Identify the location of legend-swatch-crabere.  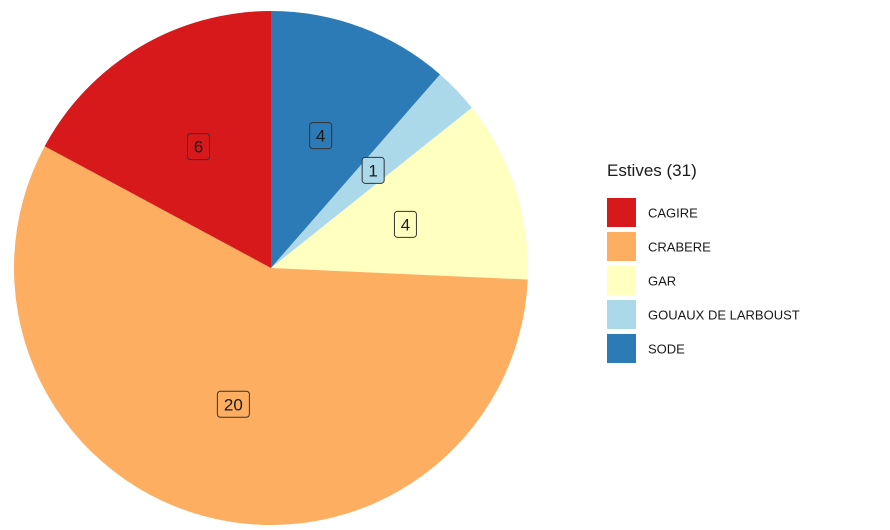
(621, 246).